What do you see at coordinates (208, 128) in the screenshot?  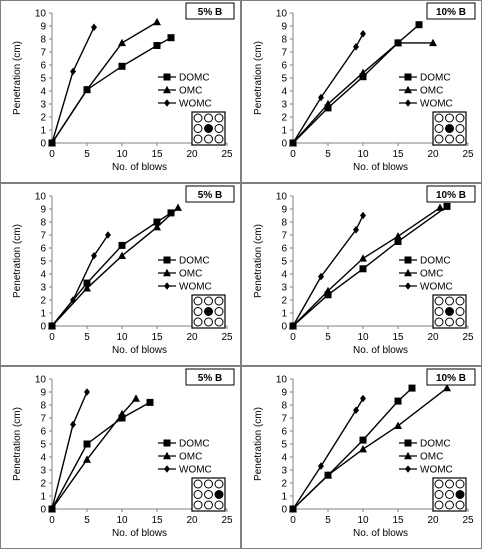 I see `mold-center-dark-icon` at bounding box center [208, 128].